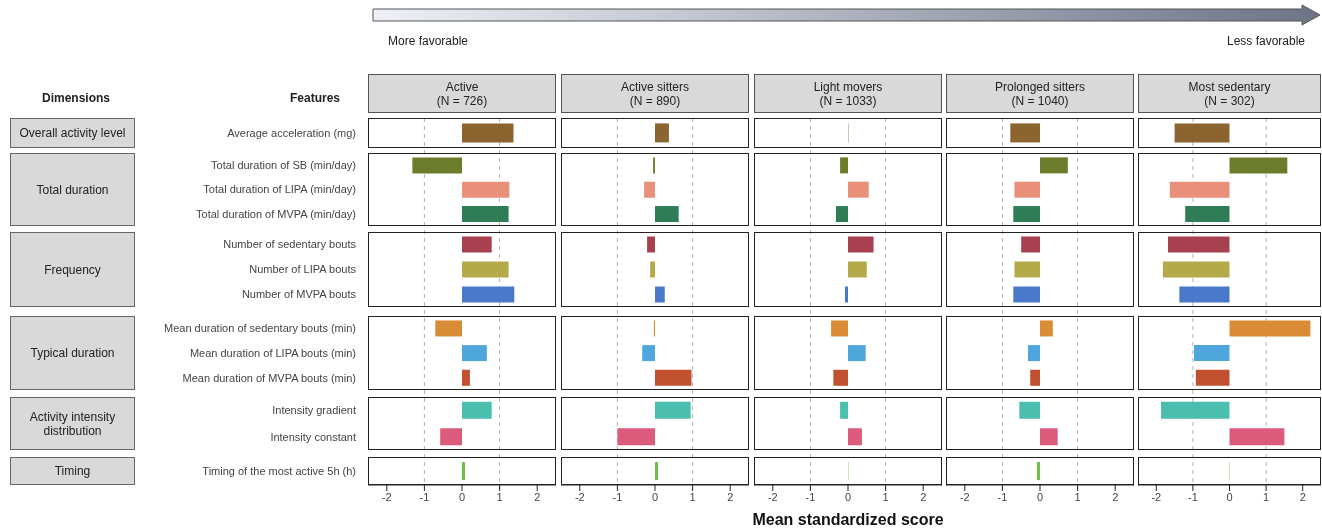 This screenshot has width=1322, height=528. What do you see at coordinates (654, 93) in the screenshot?
I see `chart-title: Active sitters (N = 890)` at bounding box center [654, 93].